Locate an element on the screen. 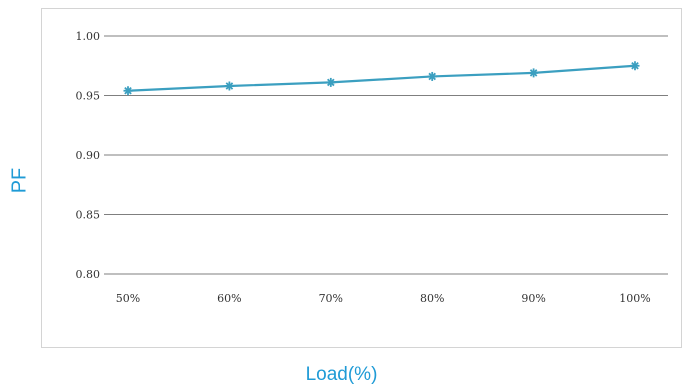 This screenshot has width=683, height=392. series-group is located at coordinates (381, 78).